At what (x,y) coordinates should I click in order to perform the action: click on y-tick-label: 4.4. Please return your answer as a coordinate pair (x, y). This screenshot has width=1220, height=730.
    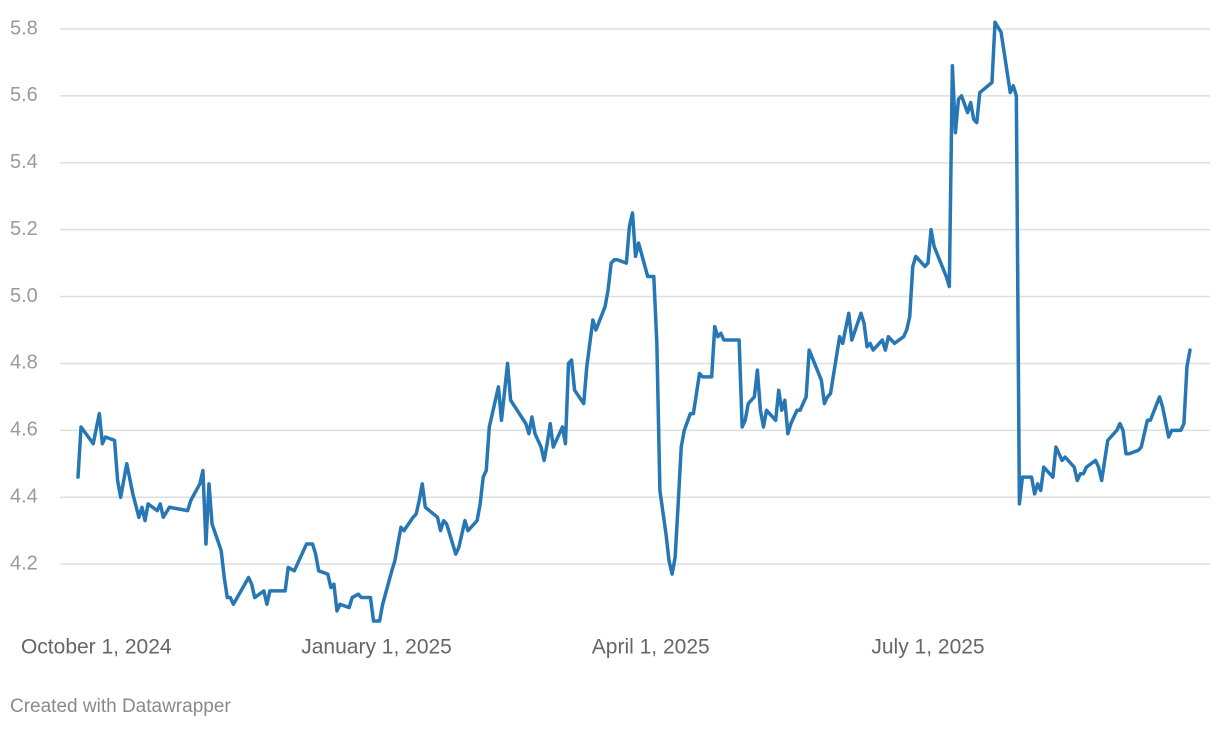
    Looking at the image, I should click on (24, 497).